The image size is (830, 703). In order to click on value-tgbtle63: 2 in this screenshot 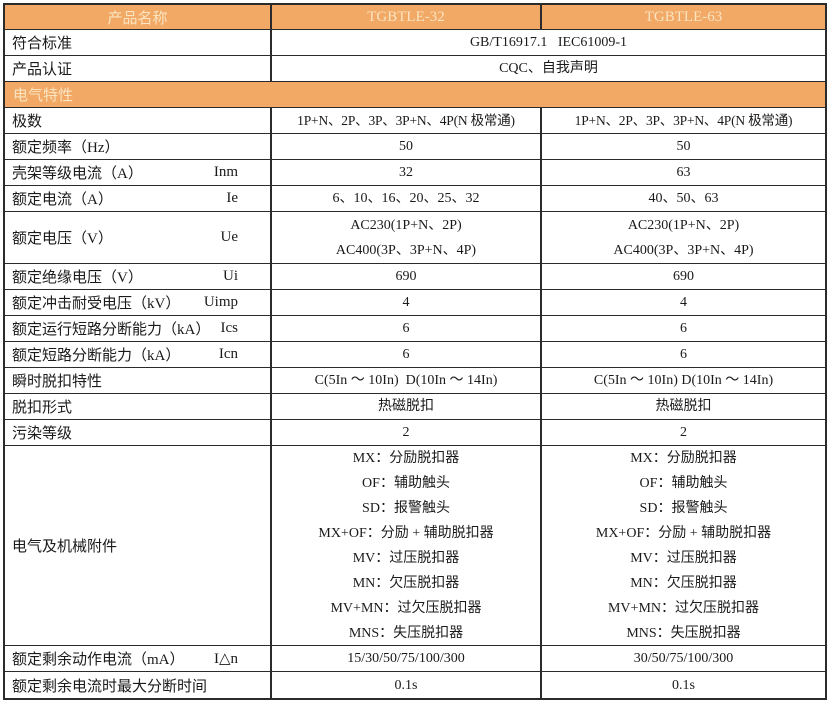, I will do `click(683, 432)`.